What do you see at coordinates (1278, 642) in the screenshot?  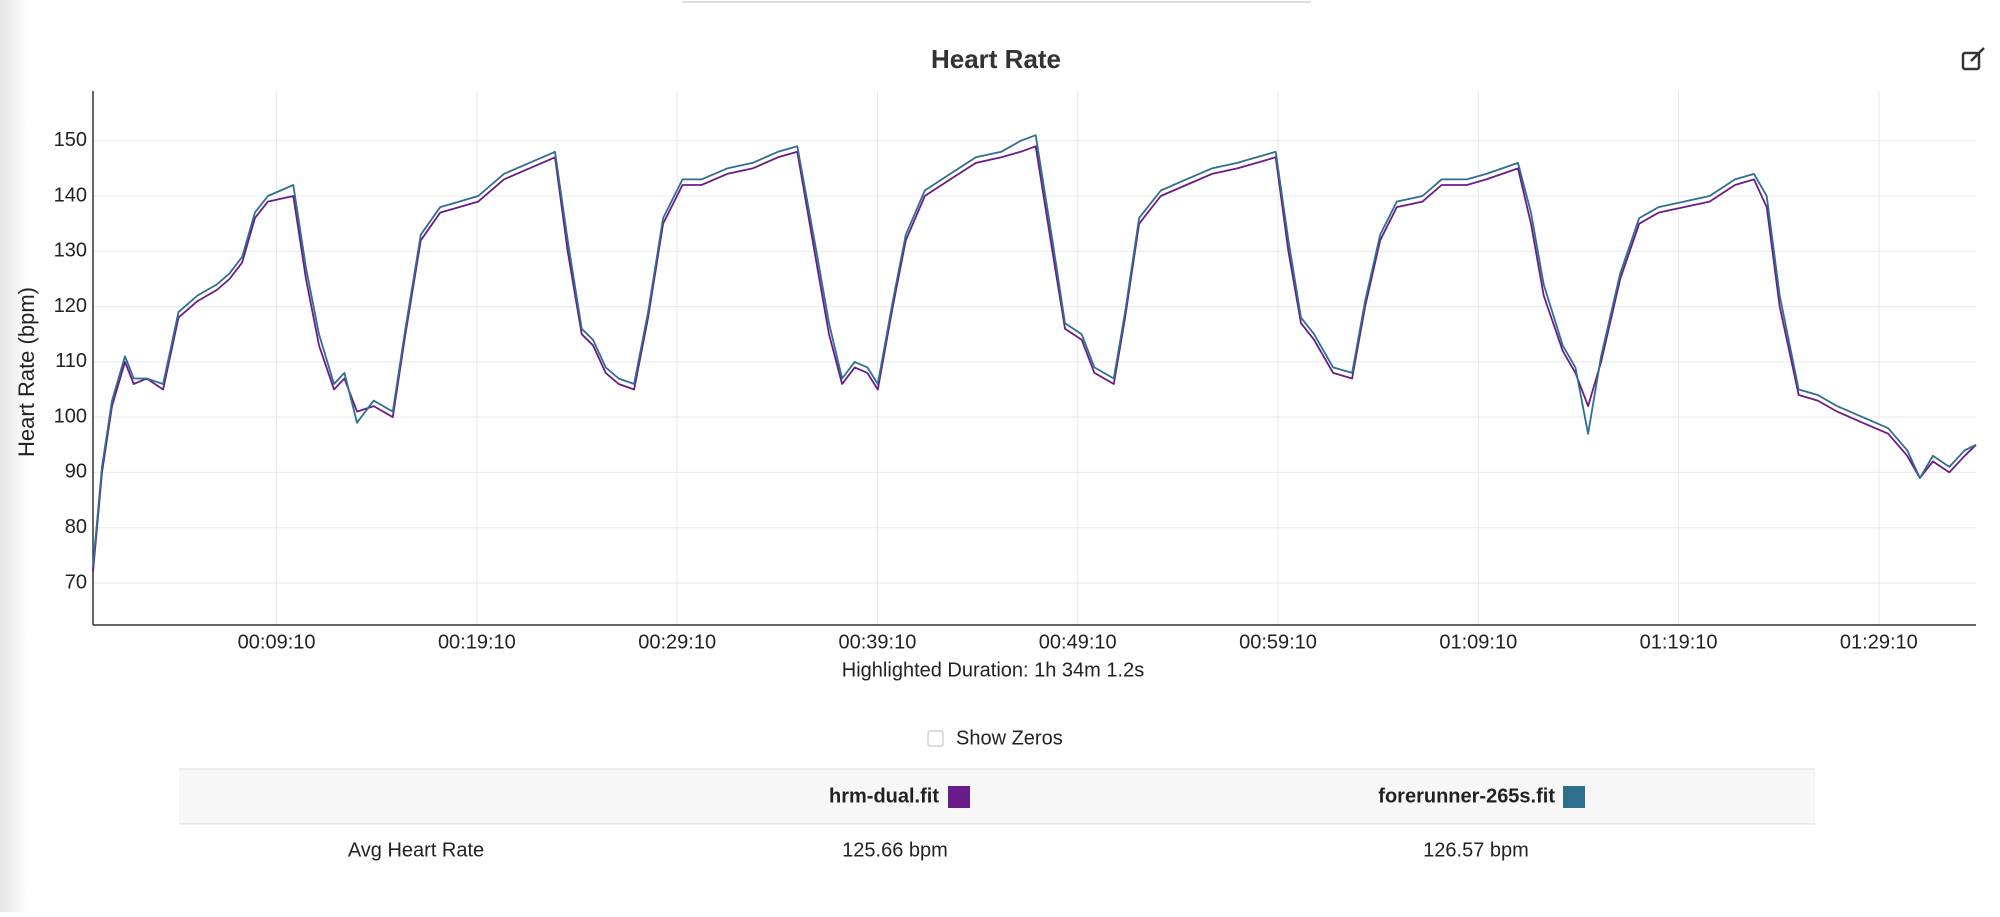 I see `x-tick-label: 00:59:10` at bounding box center [1278, 642].